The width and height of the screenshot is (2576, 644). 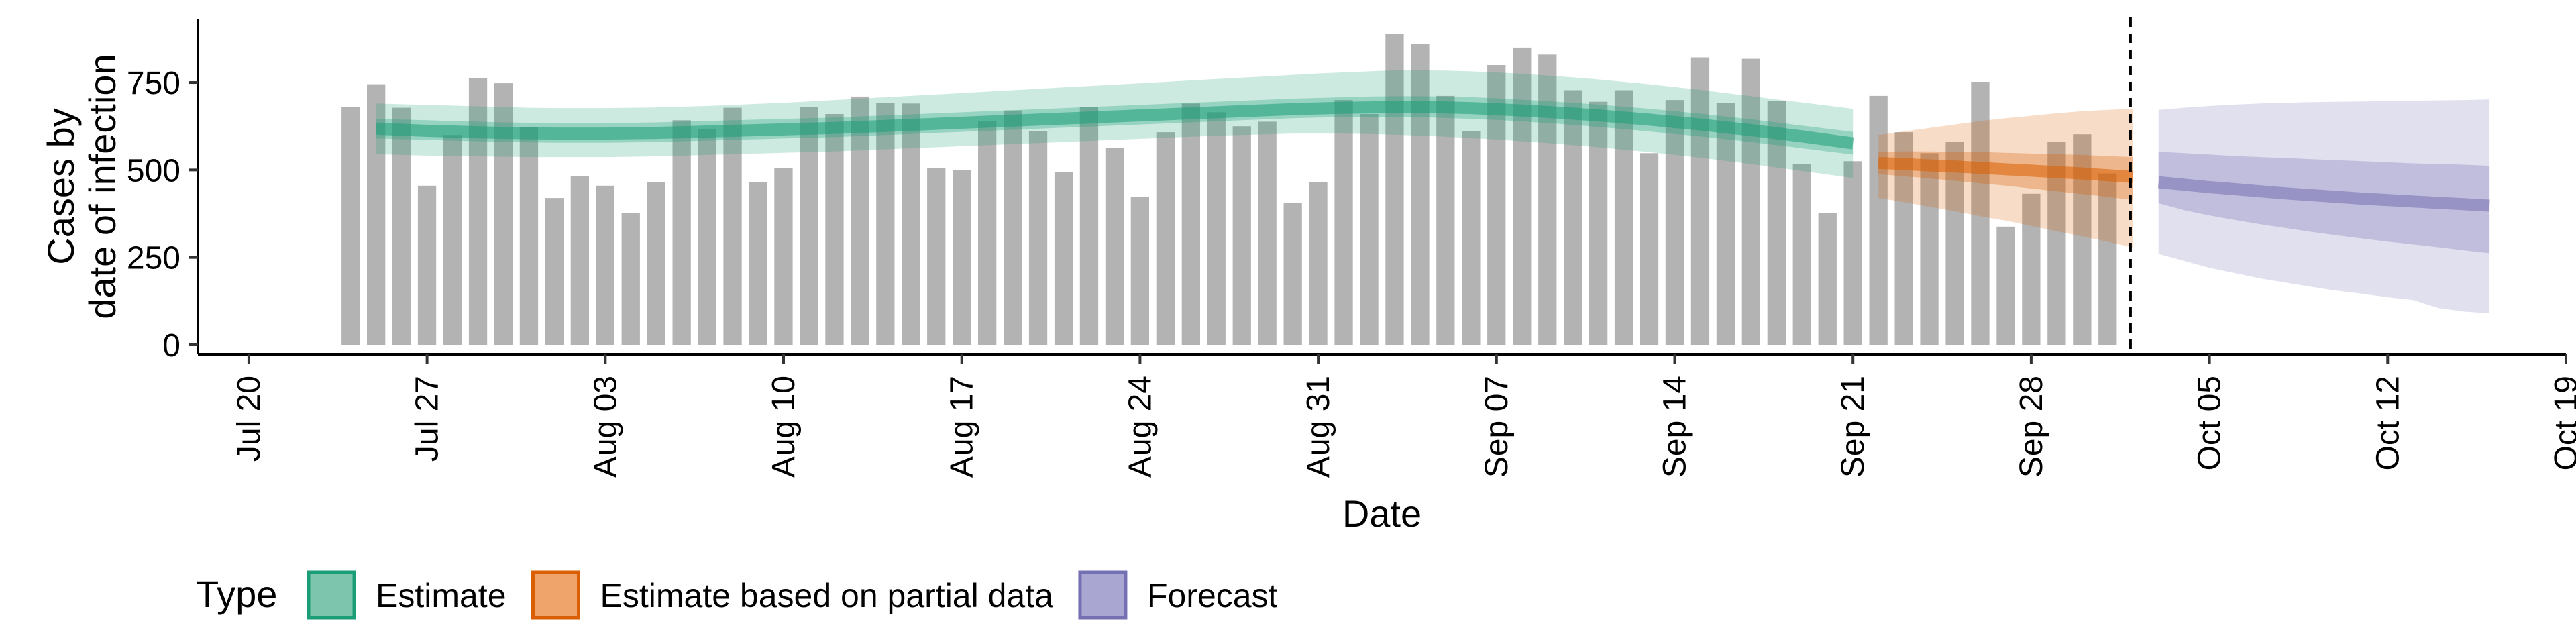 What do you see at coordinates (2562, 423) in the screenshot?
I see `x-tick-label: Oct 19` at bounding box center [2562, 423].